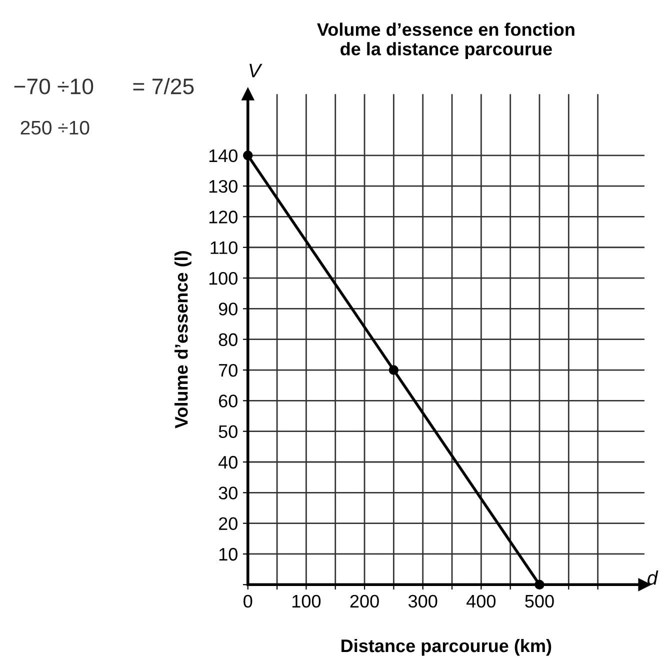 This screenshot has height=672, width=661. I want to click on chart-title: Volume d’essence en fonction de la distance parcourue, so click(445, 40).